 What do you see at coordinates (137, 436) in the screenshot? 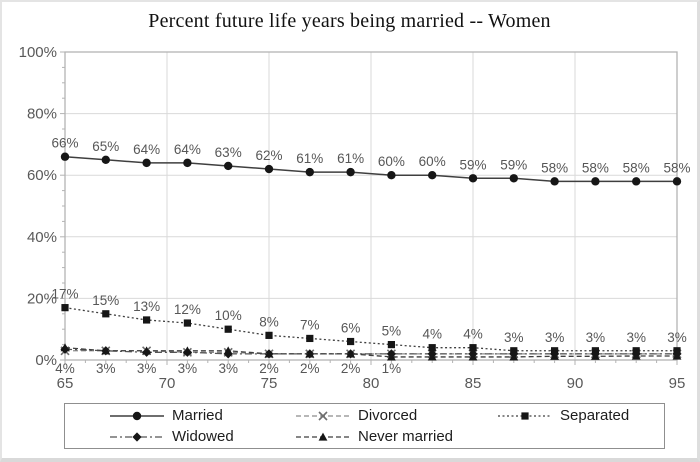
I see `marker-diamond` at bounding box center [137, 436].